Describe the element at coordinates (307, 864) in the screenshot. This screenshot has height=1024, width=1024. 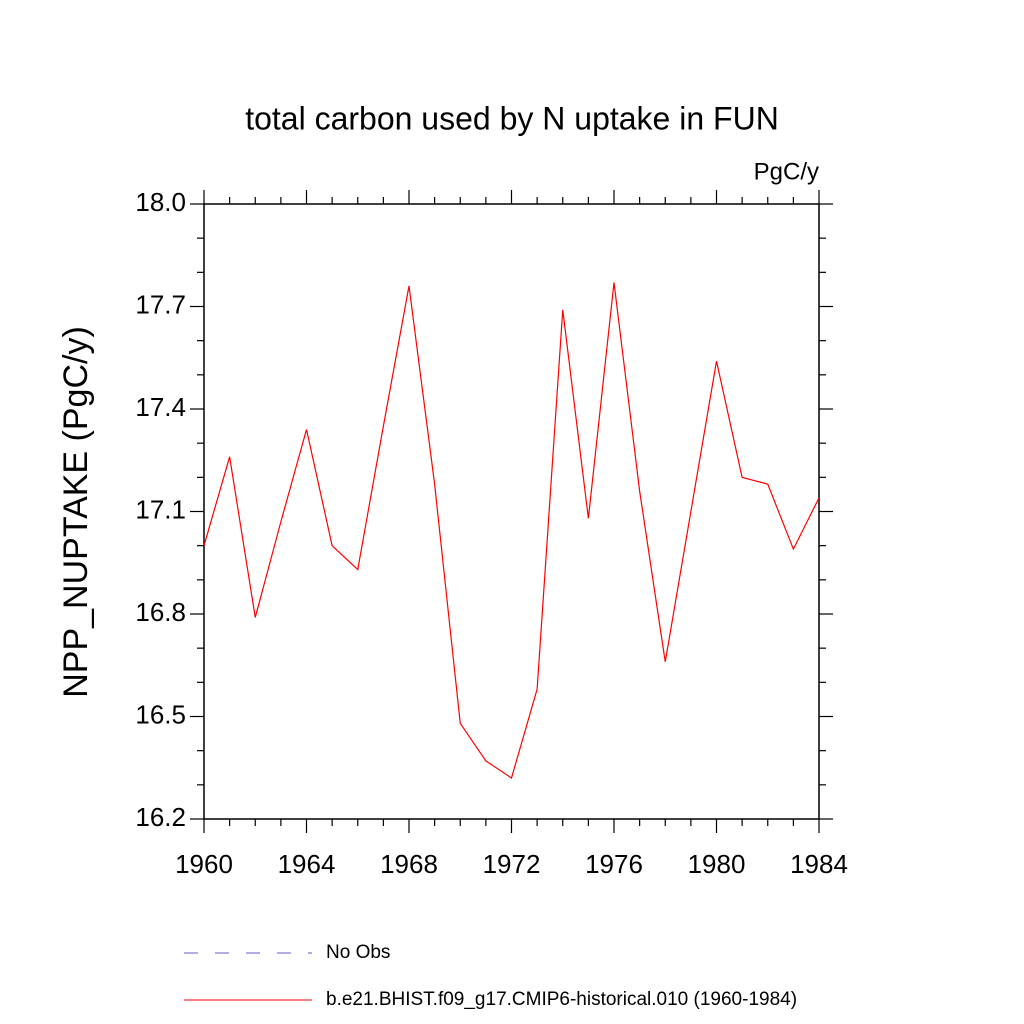
I see `x-tick-label: 1964` at that location.